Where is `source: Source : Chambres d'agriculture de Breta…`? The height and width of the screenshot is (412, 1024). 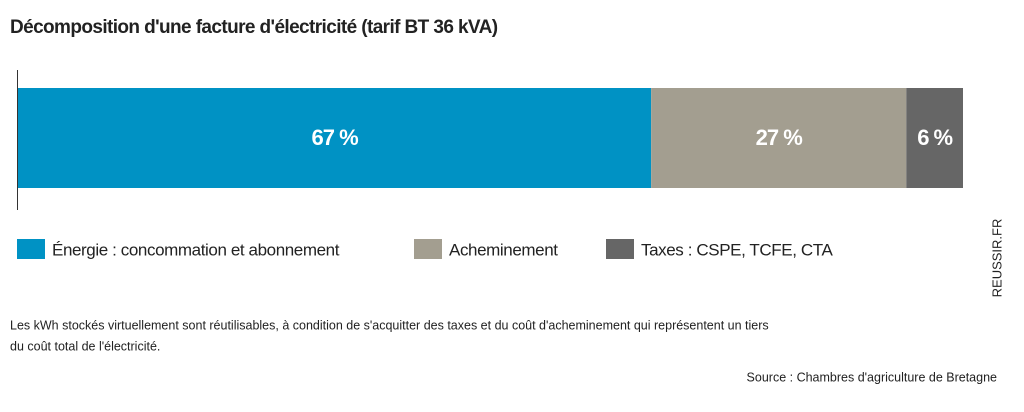 source: Source : Chambres d'agriculture de Breta… is located at coordinates (872, 377).